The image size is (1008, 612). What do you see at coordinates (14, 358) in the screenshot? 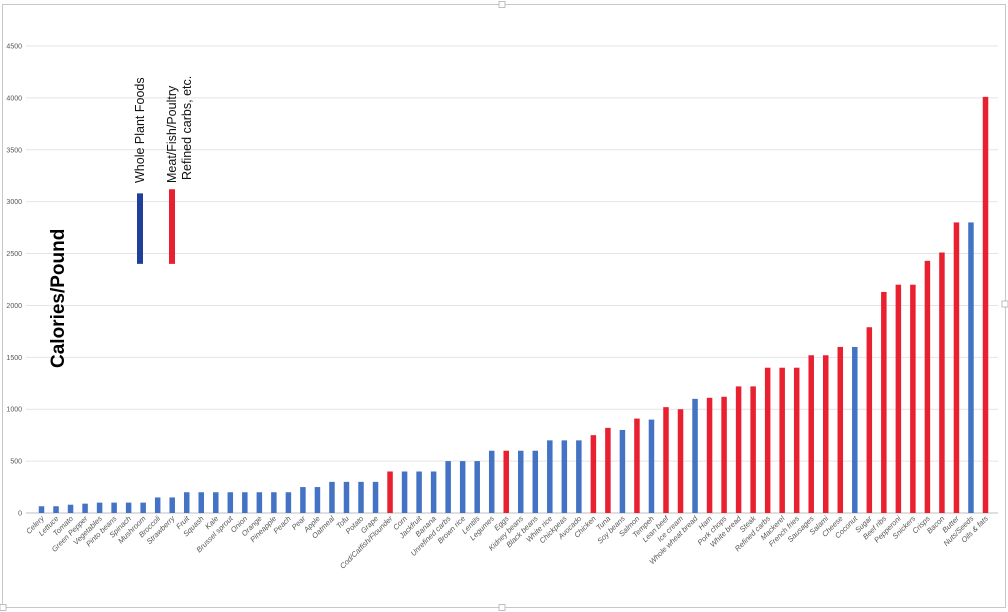
I see `y-tick-label: 1500` at bounding box center [14, 358].